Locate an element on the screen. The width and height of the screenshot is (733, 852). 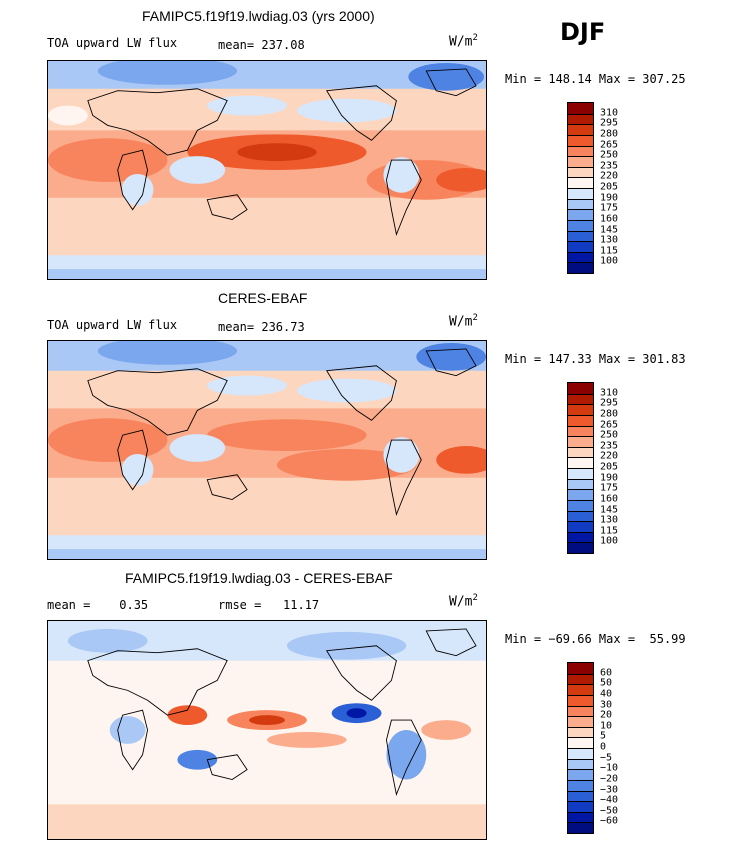
panel-2-units: W/m2 is located at coordinates (463, 321).